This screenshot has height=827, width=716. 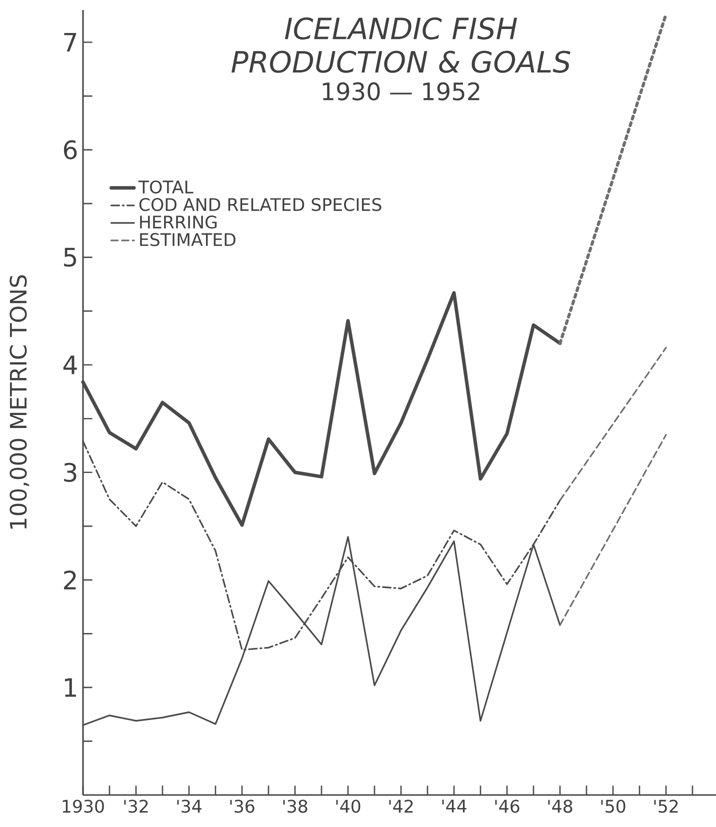 What do you see at coordinates (83, 806) in the screenshot?
I see `x-tick-label: 1930` at bounding box center [83, 806].